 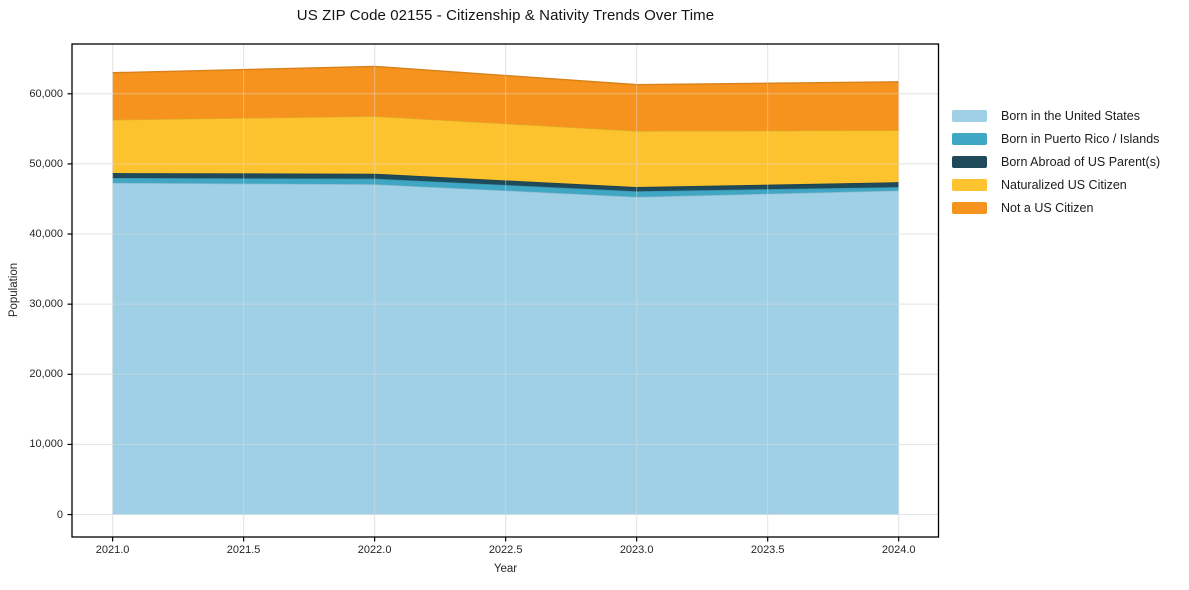 I want to click on x-tick-label: 2024.0, so click(x=898, y=550).